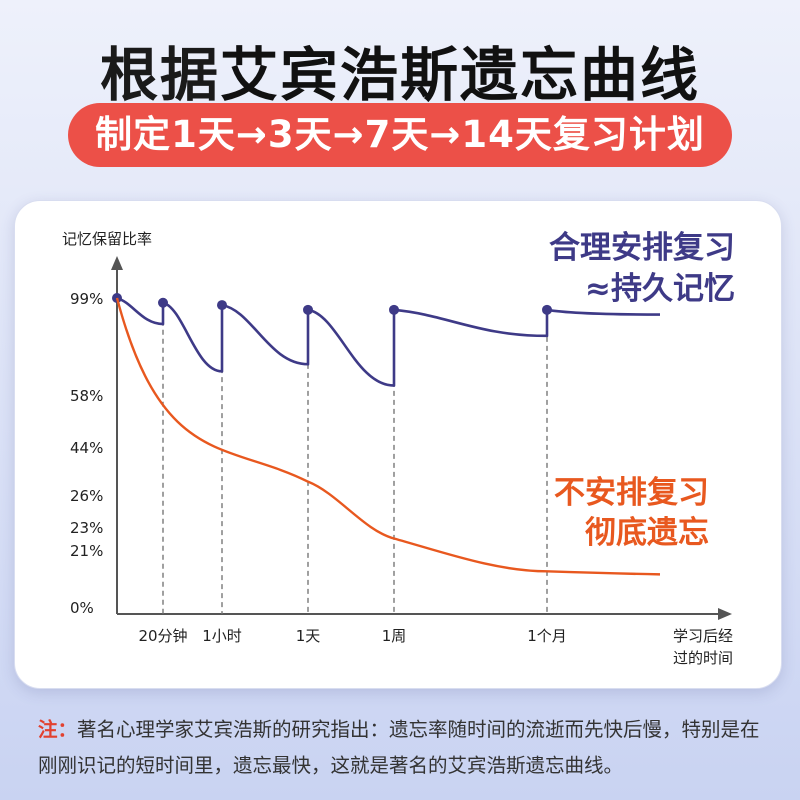 Image resolution: width=800 pixels, height=800 pixels. Describe the element at coordinates (86, 528) in the screenshot. I see `y-tick-label: 23%` at that location.